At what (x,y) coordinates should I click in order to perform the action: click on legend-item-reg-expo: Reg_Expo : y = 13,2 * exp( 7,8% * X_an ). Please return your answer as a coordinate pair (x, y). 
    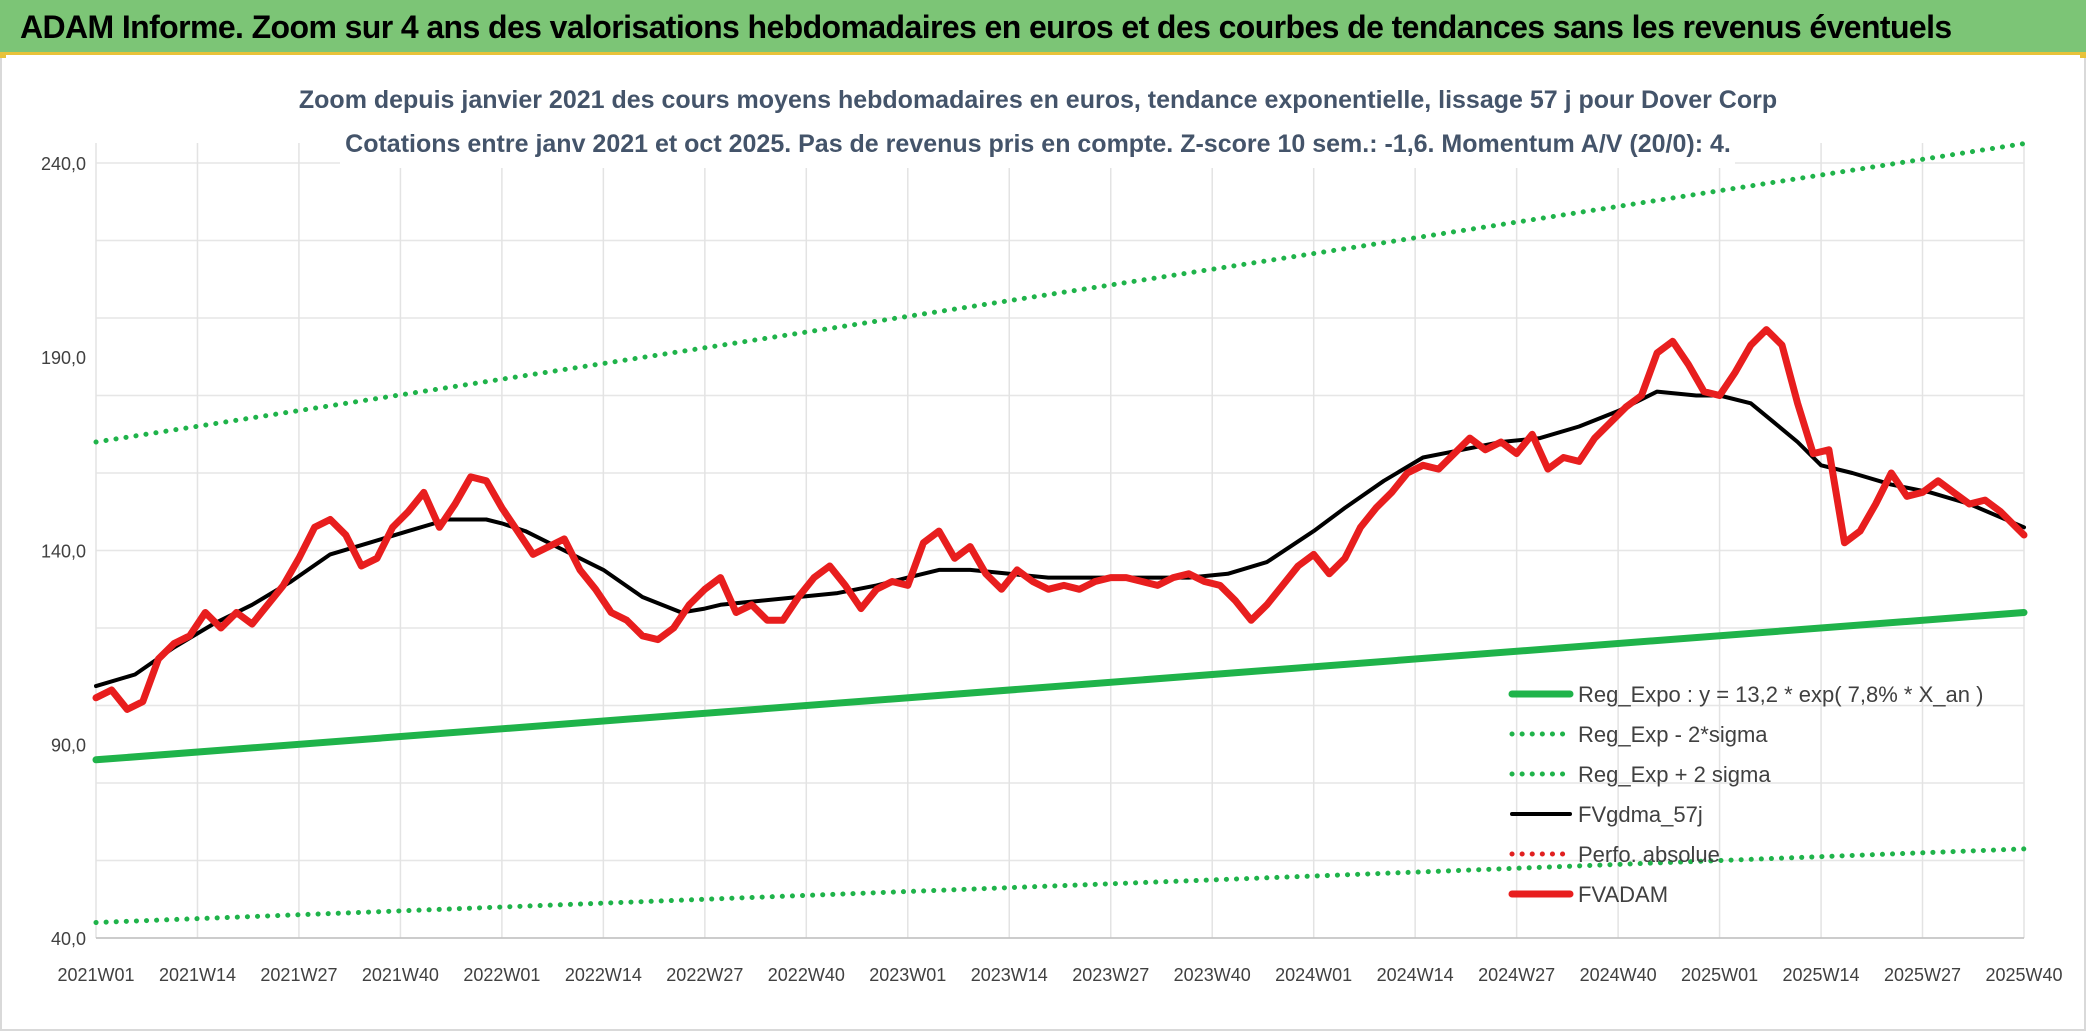
    Looking at the image, I should click on (1745, 694).